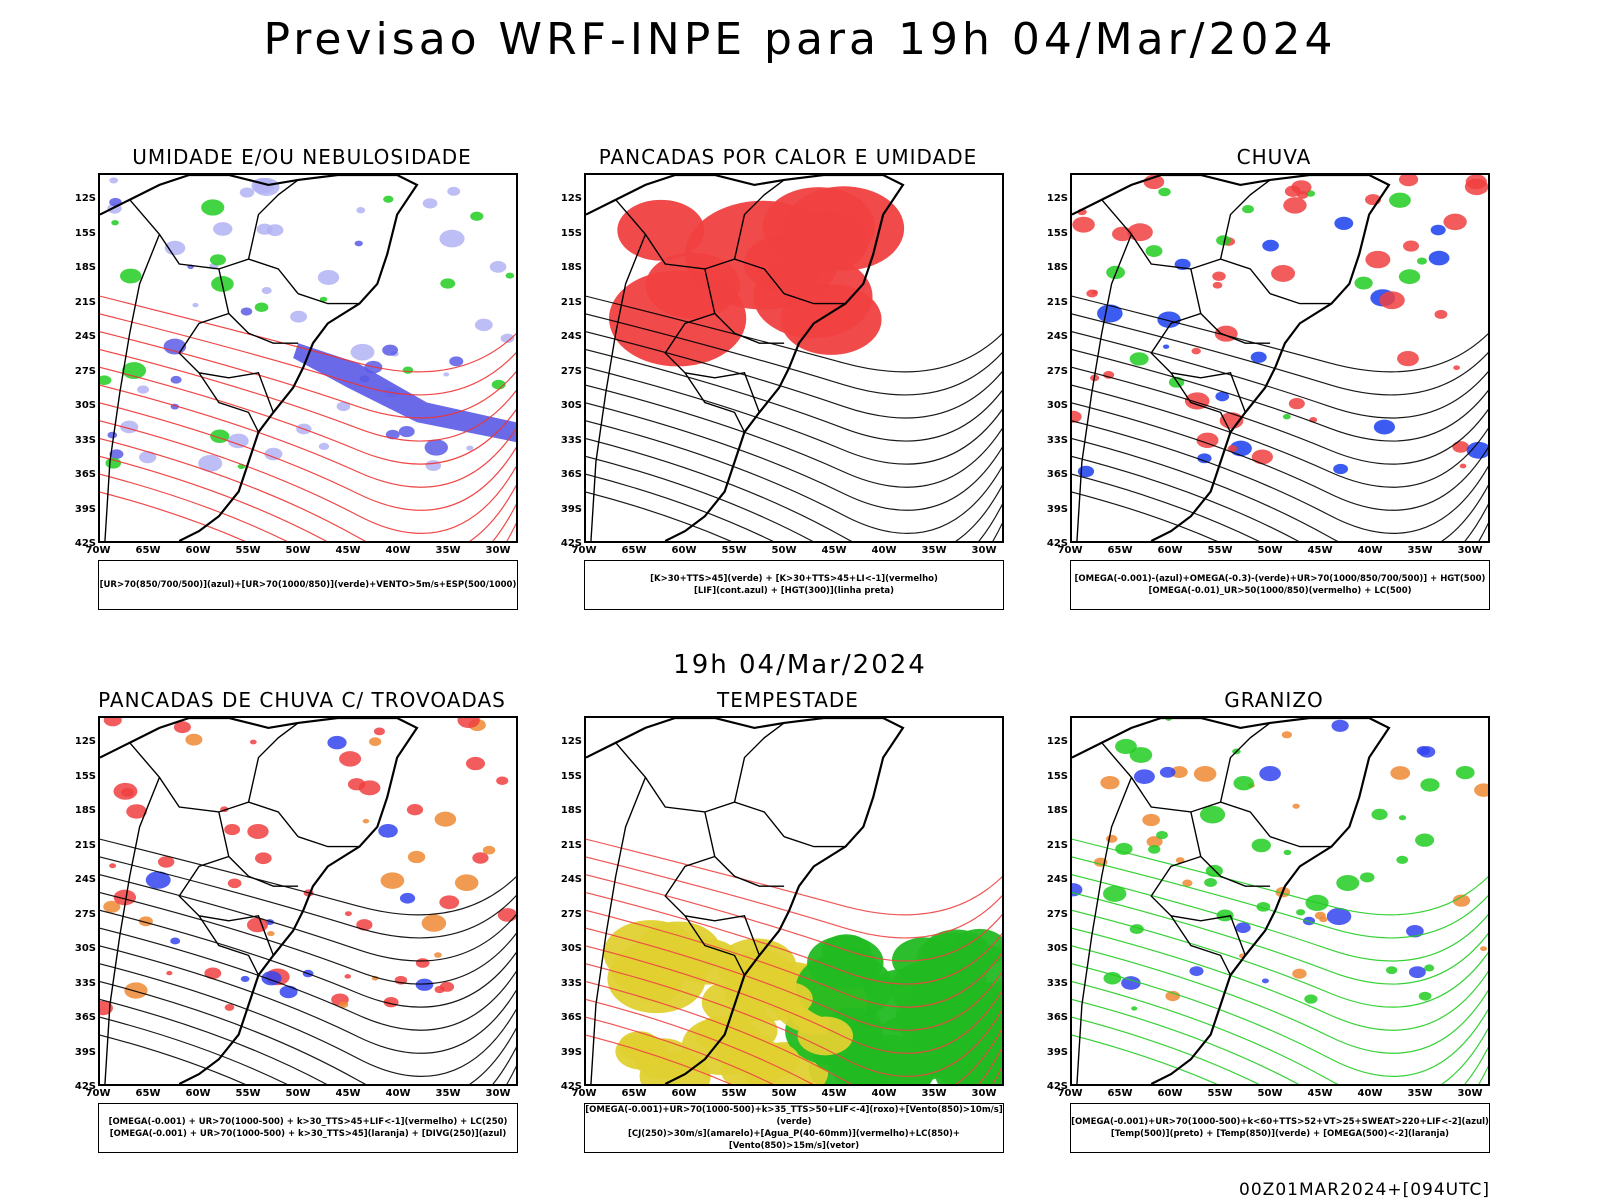 The image size is (1600, 1200). Describe the element at coordinates (984, 550) in the screenshot. I see `lon-tick-label: 30W` at that location.